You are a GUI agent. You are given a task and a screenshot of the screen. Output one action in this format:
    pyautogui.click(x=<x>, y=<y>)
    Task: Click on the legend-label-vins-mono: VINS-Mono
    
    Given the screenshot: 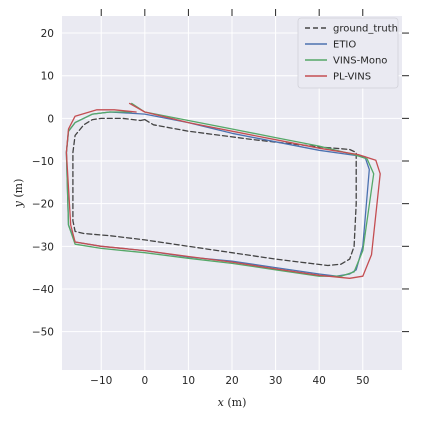 What is the action you would take?
    pyautogui.click(x=360, y=61)
    